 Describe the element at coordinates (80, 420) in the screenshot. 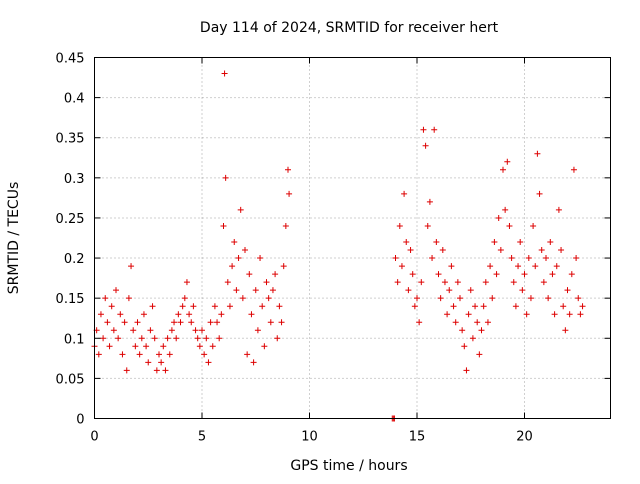

I see `y-tick-label: 0` at that location.